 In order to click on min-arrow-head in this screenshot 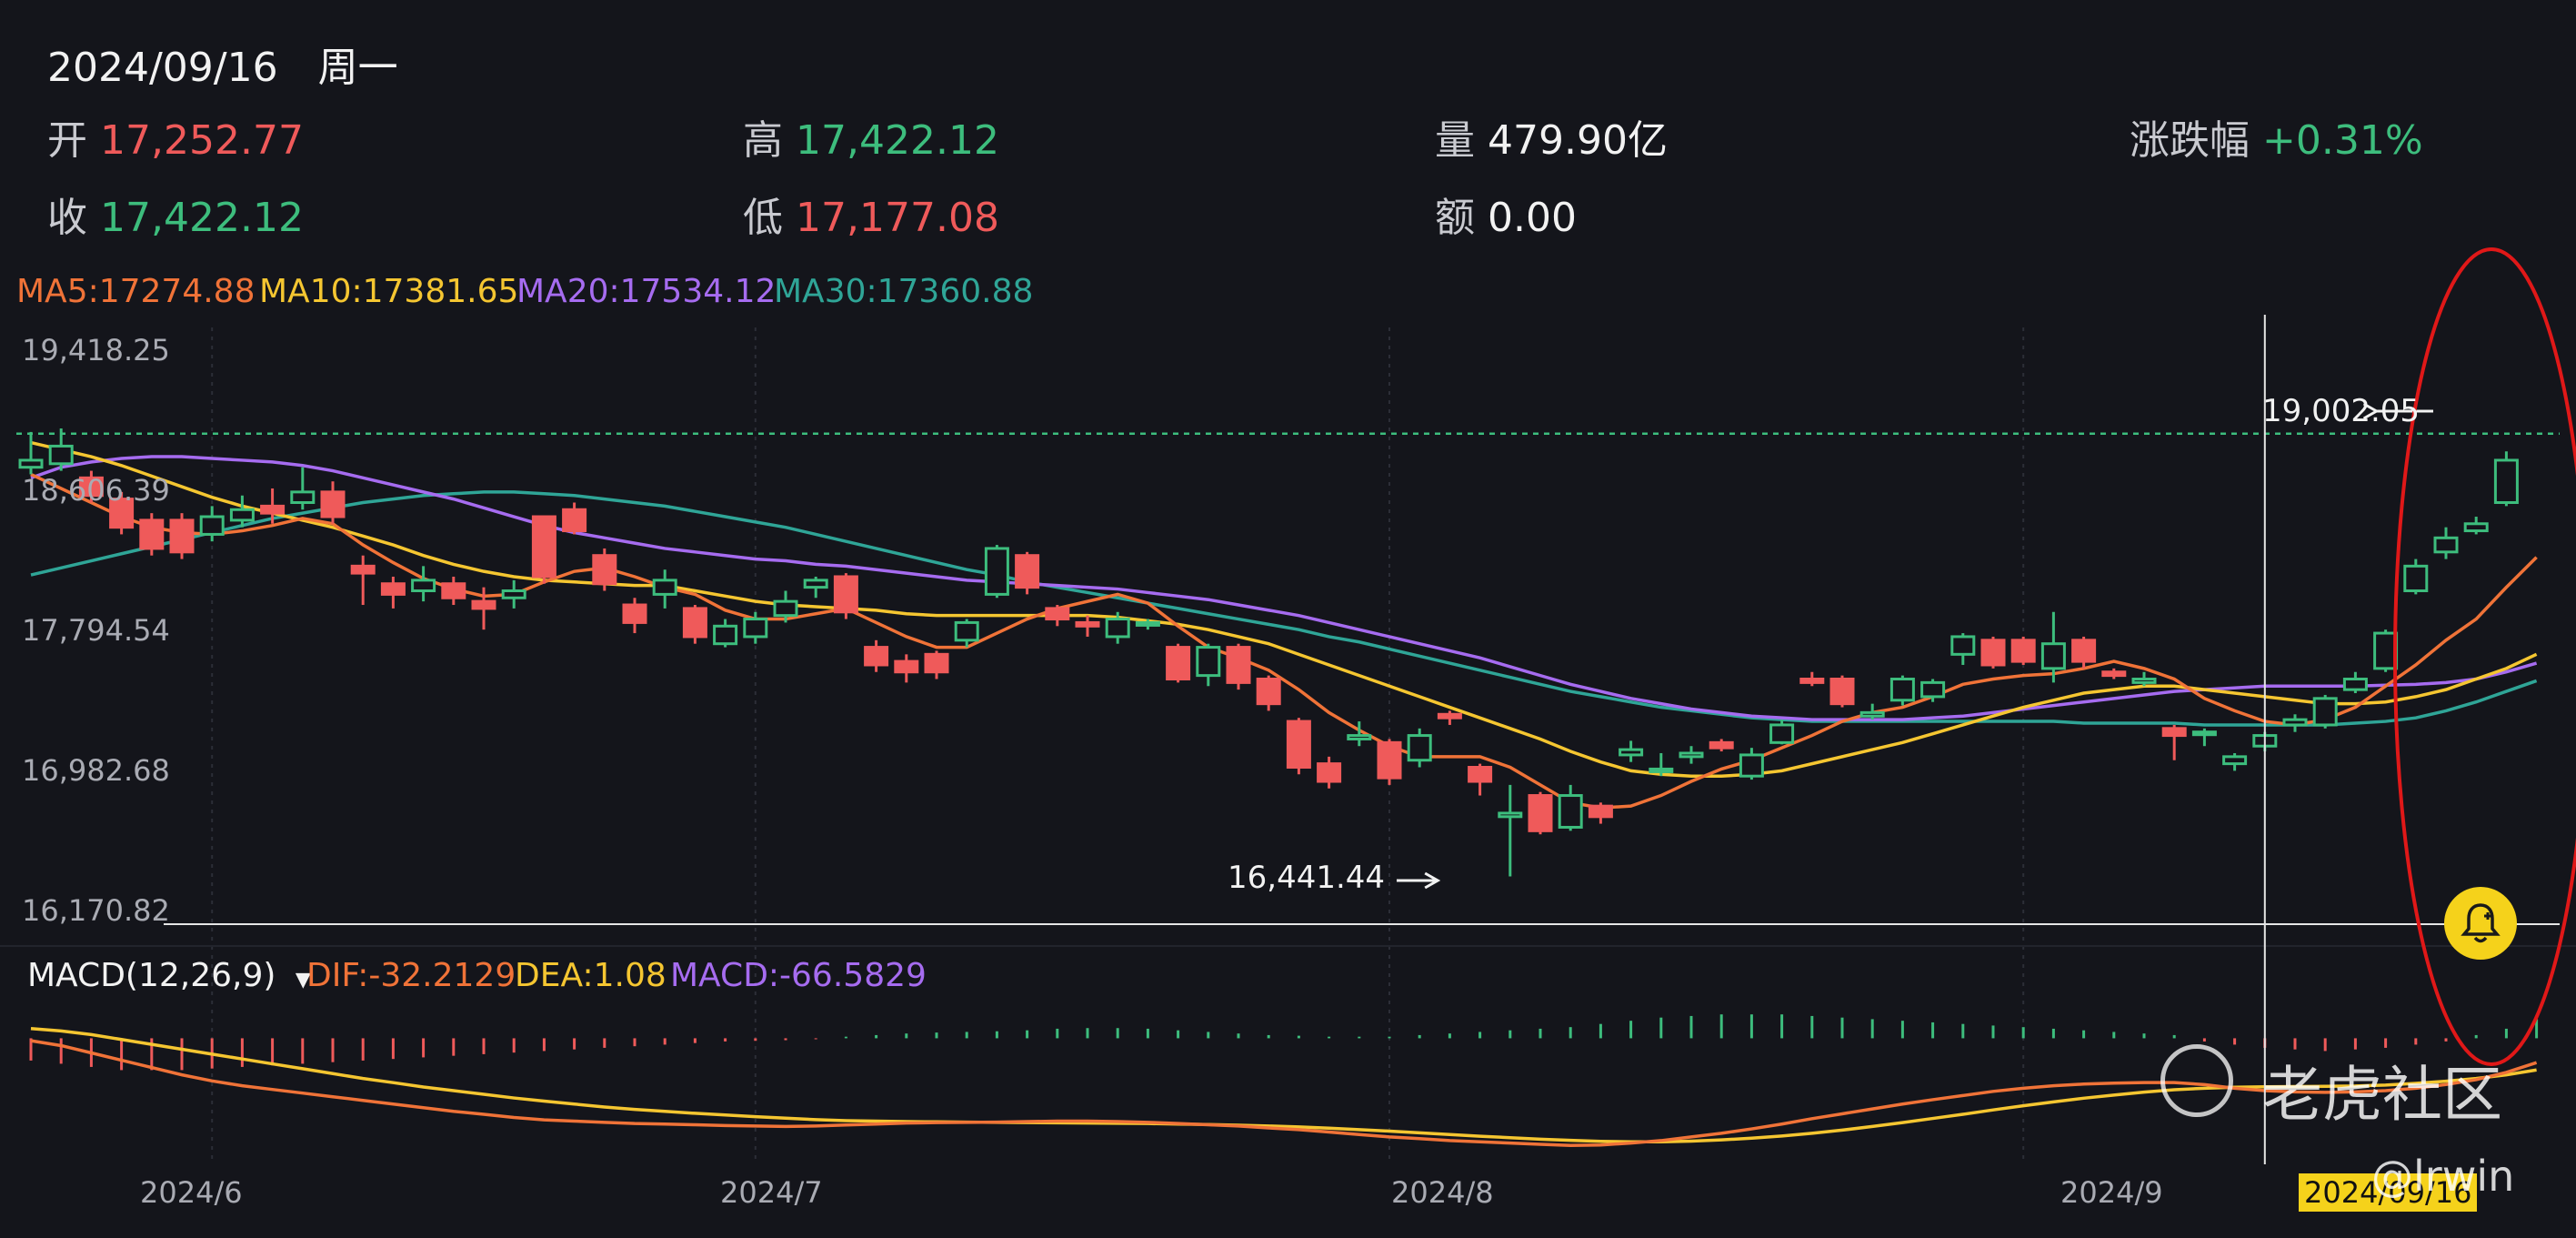, I will do `click(1433, 880)`.